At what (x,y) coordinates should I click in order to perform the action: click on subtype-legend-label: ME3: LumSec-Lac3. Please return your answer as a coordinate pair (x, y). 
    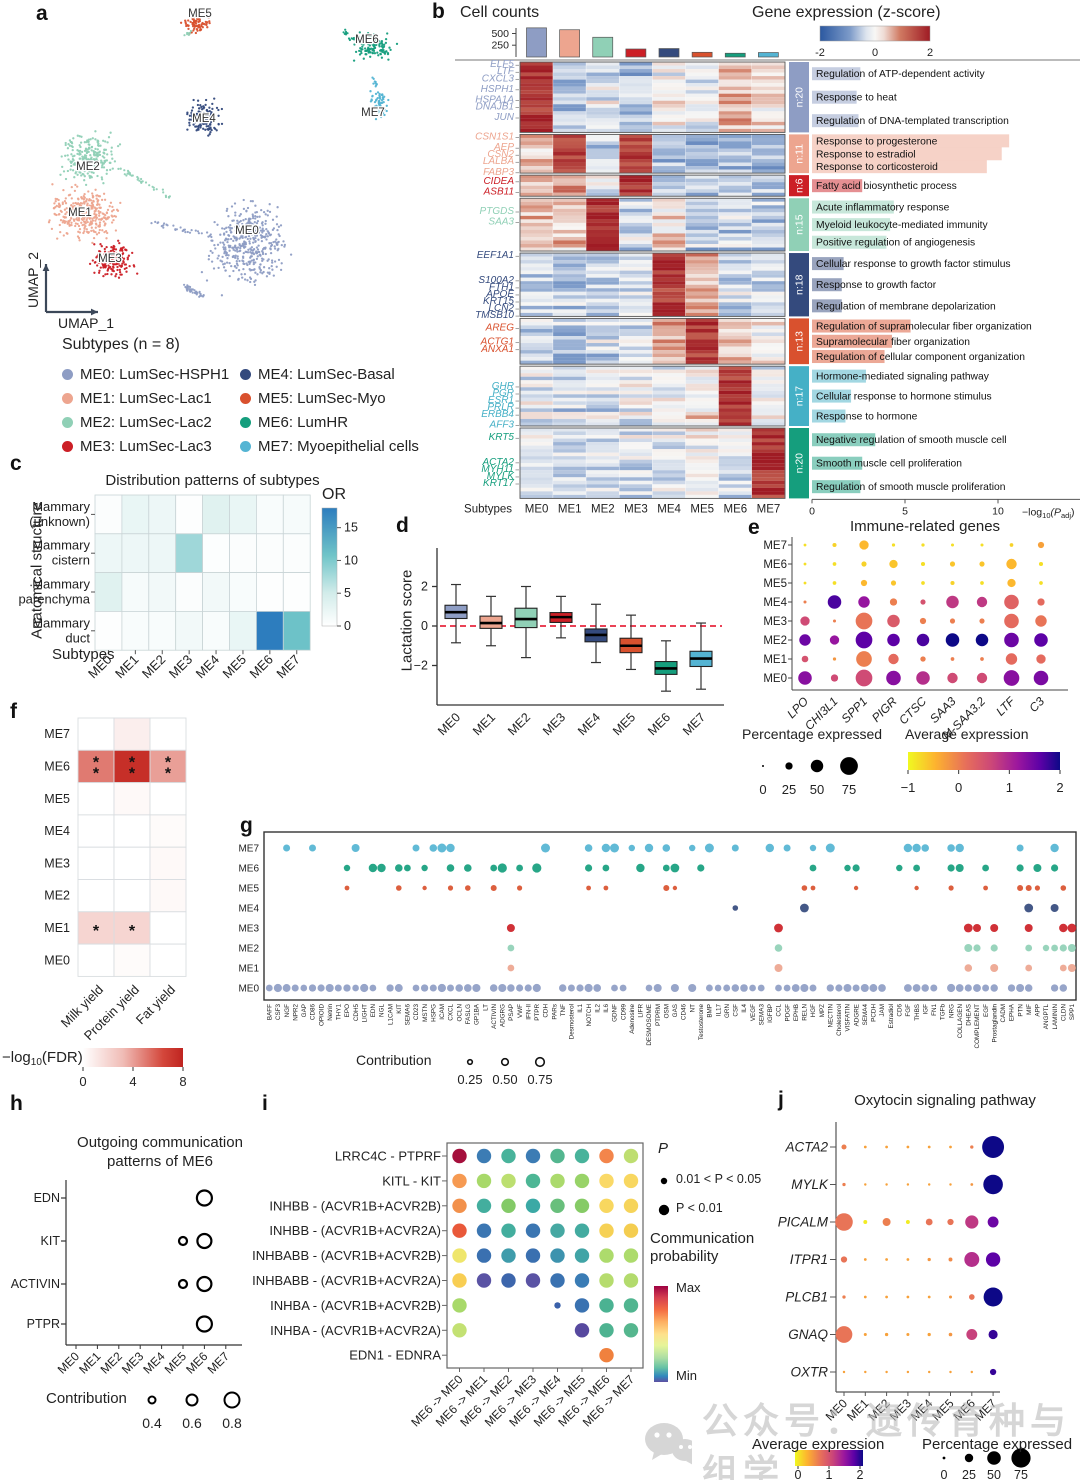
    Looking at the image, I should click on (146, 446).